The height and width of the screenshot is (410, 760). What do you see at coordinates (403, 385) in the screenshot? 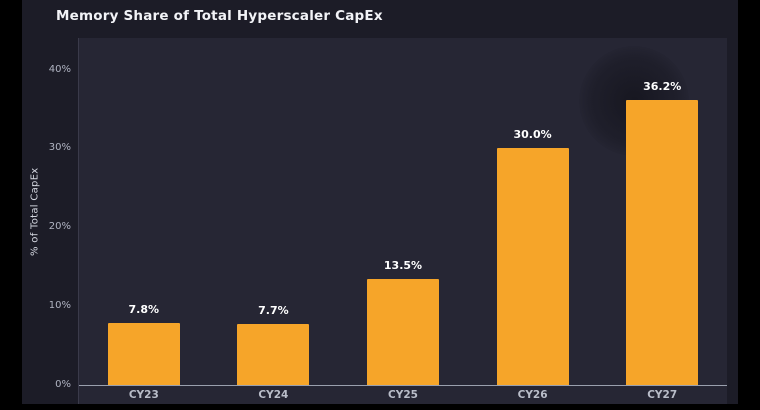
I see `x-axis-line` at bounding box center [403, 385].